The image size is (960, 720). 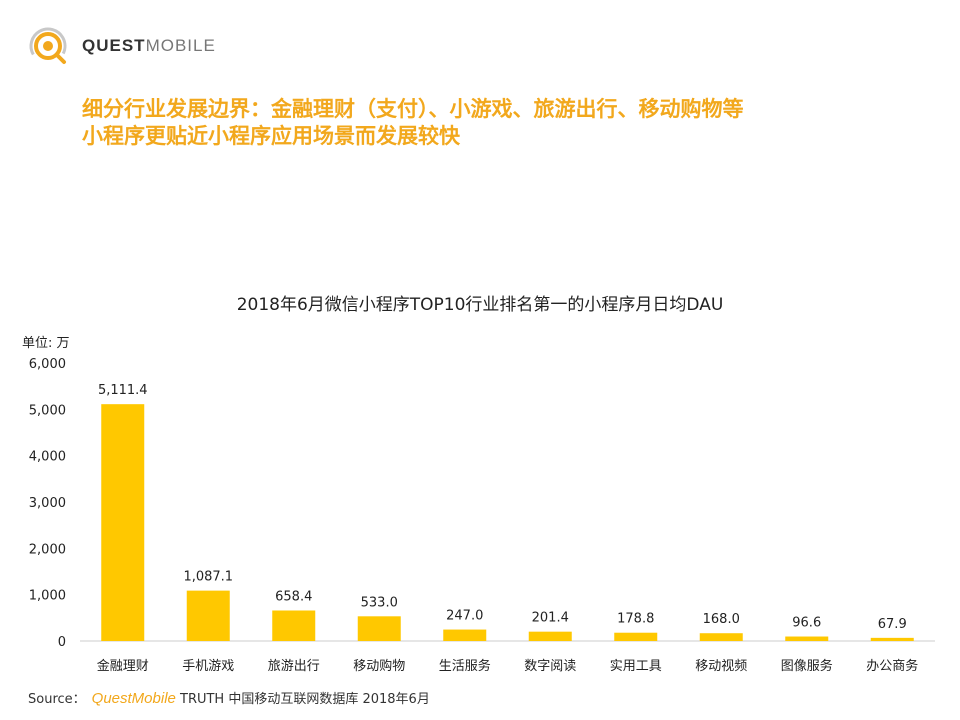 I want to click on questmobile-logo: QUESTMOBILE, so click(x=126, y=47).